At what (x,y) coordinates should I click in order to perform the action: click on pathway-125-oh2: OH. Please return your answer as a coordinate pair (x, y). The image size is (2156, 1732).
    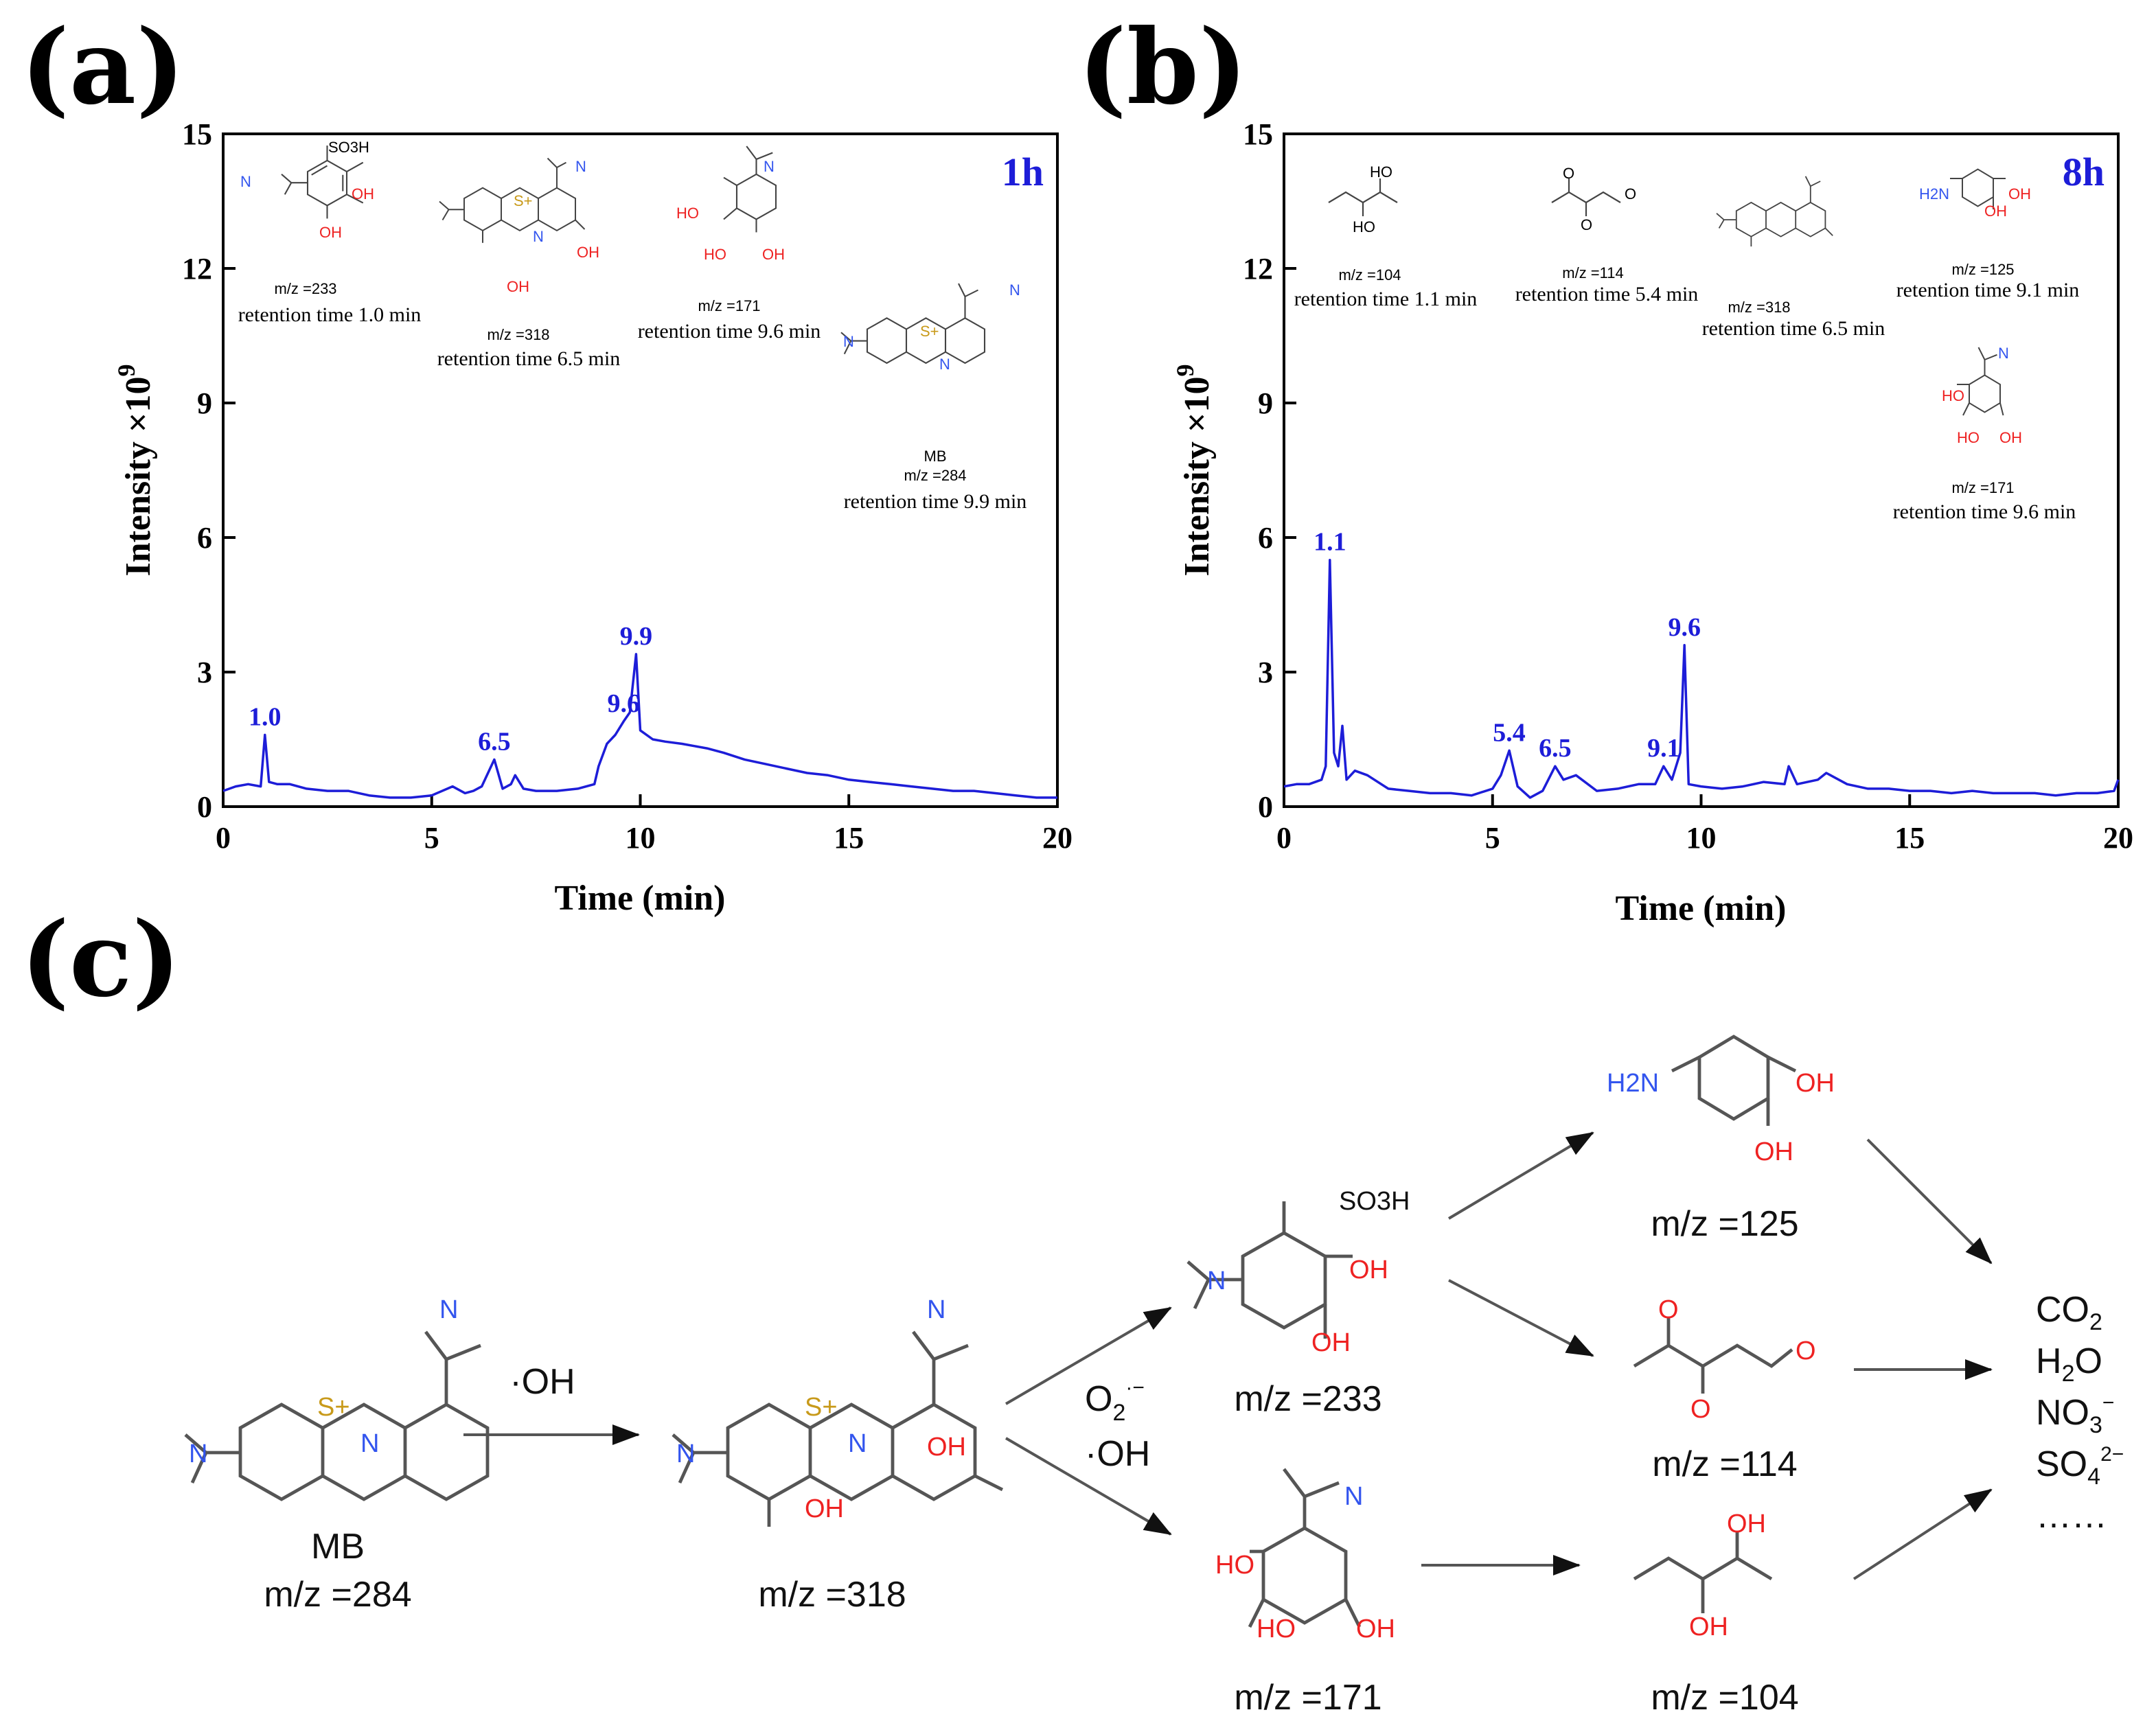
    Looking at the image, I should click on (1773, 1152).